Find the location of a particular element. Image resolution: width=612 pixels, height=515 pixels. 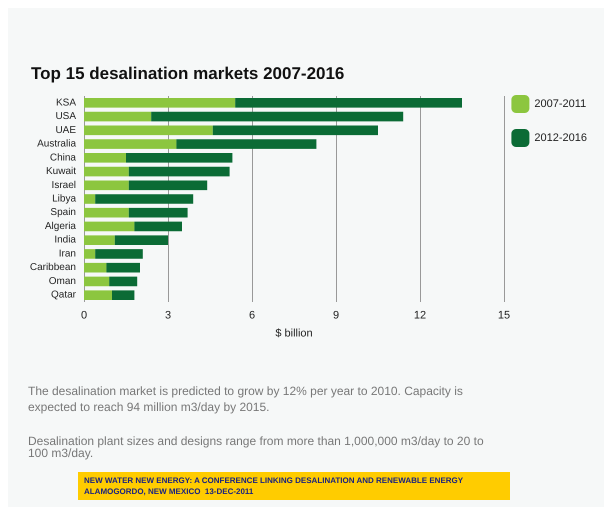

y-tick-label: UAE is located at coordinates (65, 130).